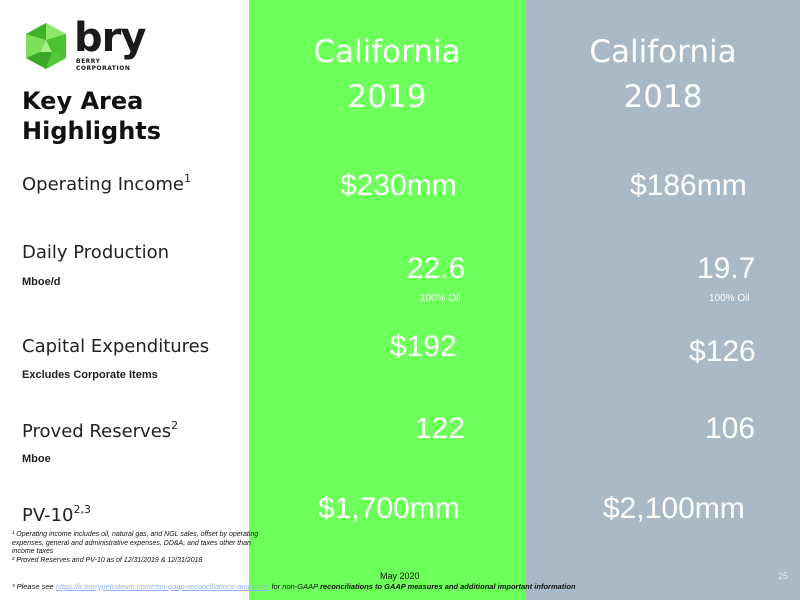 Image resolution: width=800 pixels, height=600 pixels. Describe the element at coordinates (106, 183) in the screenshot. I see `operating-income-label: Operating Income1` at that location.